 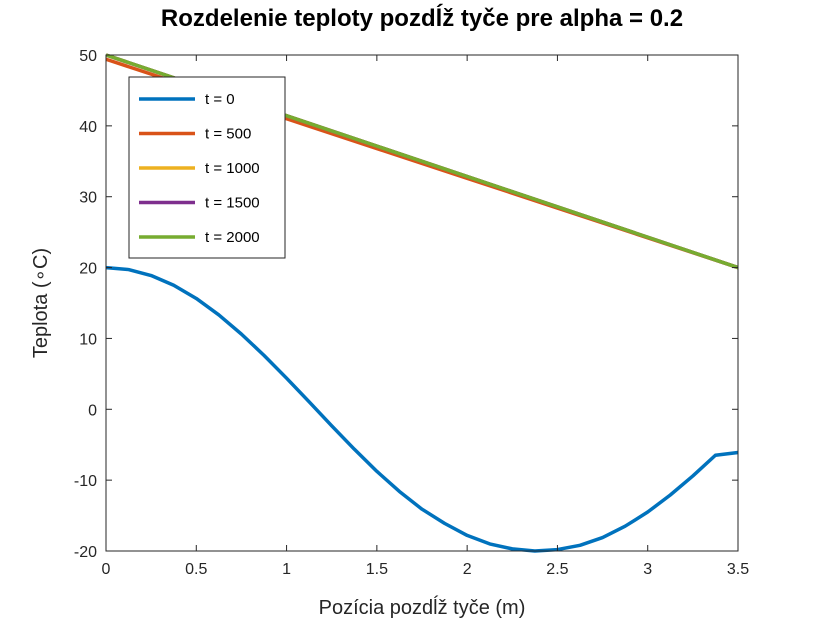 What do you see at coordinates (220, 99) in the screenshot?
I see `legend-label-0: t = 0` at bounding box center [220, 99].